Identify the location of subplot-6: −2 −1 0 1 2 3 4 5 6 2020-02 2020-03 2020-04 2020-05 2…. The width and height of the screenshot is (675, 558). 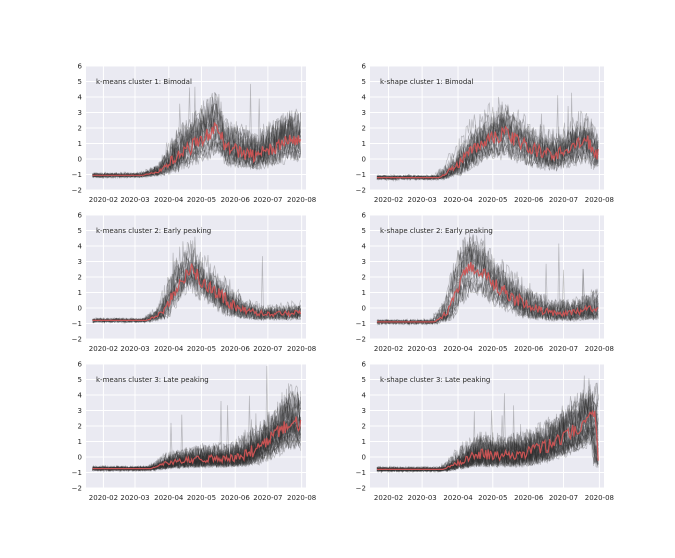
(485, 432).